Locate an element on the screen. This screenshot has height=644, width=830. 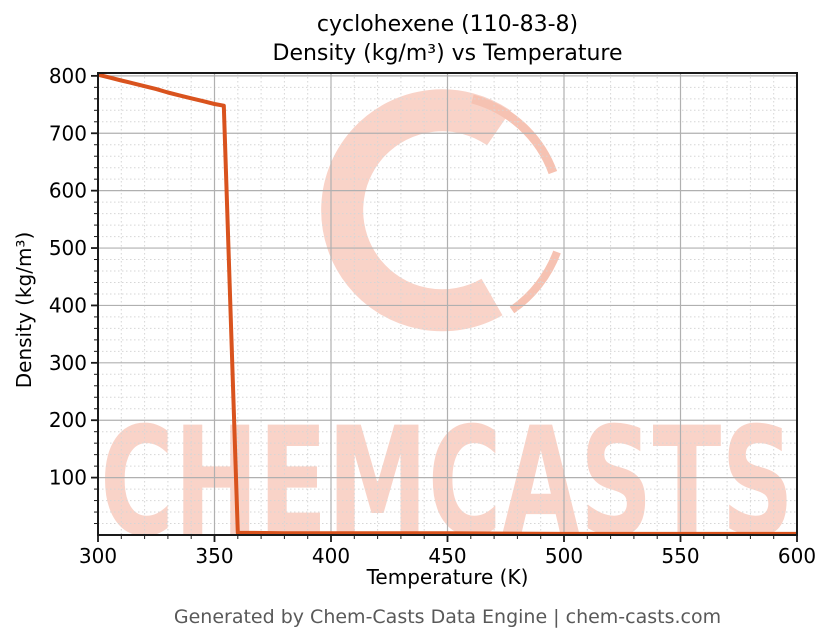
y-tick-label: 300 is located at coordinates (68, 363).